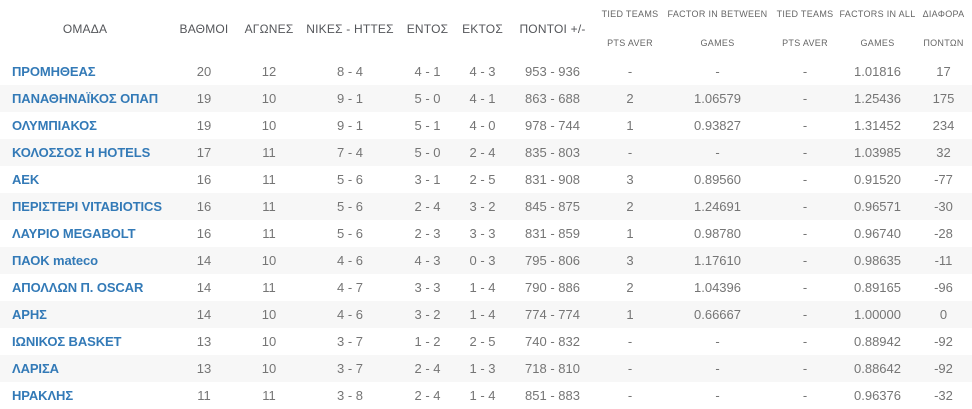 The image size is (972, 409). What do you see at coordinates (877, 314) in the screenshot?
I see `cell-factors-in-all-games: 1.00000` at bounding box center [877, 314].